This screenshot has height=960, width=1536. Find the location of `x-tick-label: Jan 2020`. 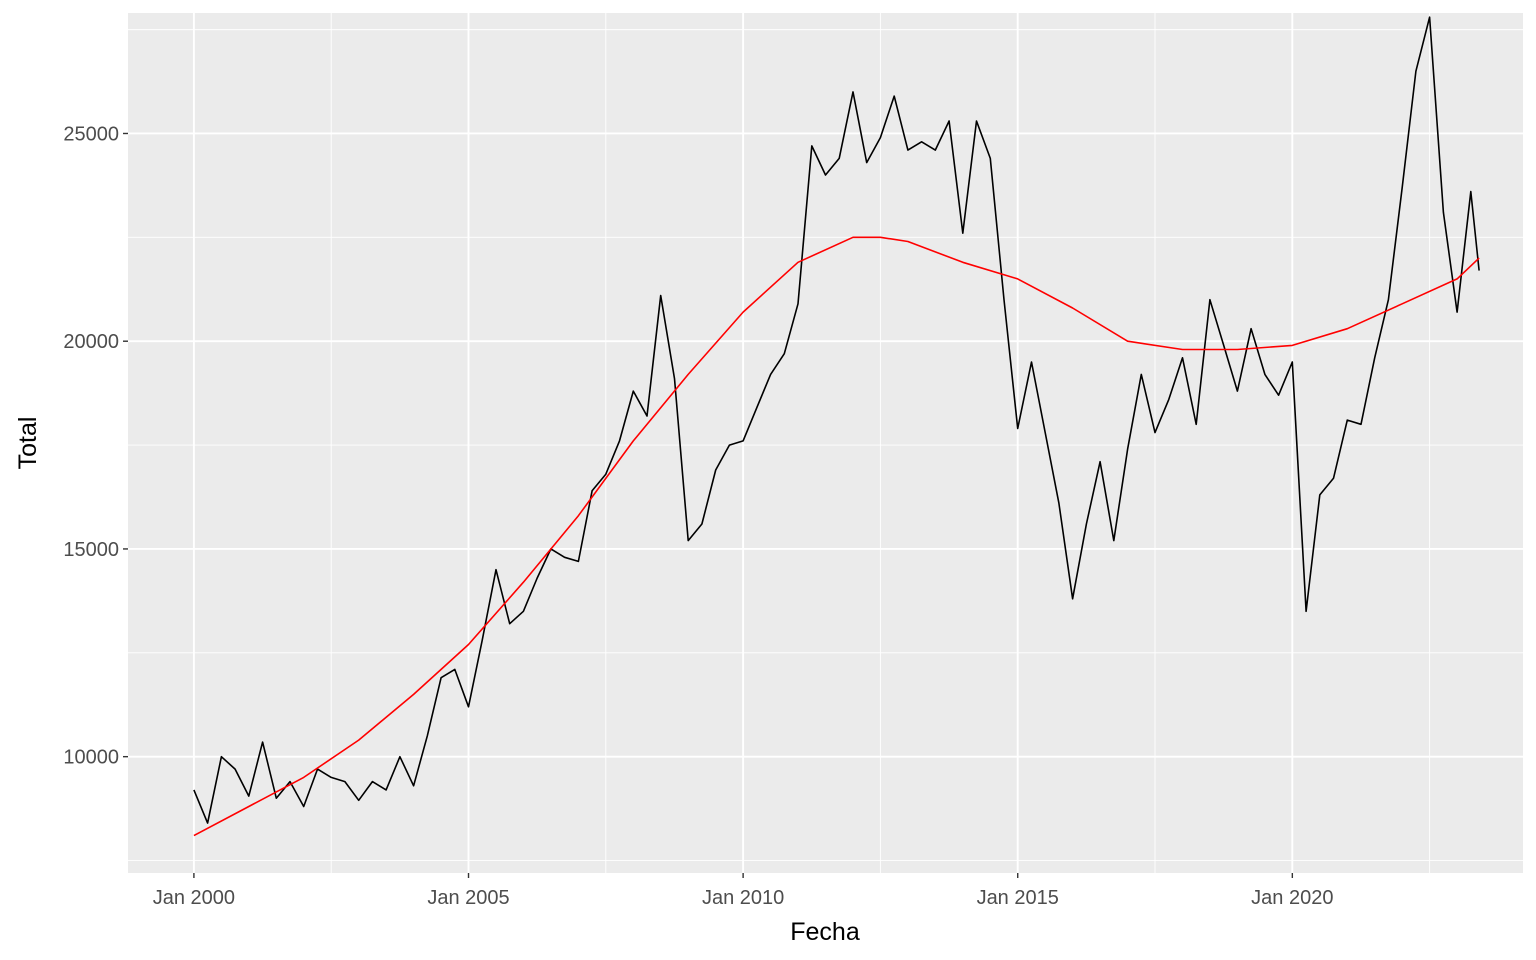

x-tick-label: Jan 2020 is located at coordinates (1292, 898).